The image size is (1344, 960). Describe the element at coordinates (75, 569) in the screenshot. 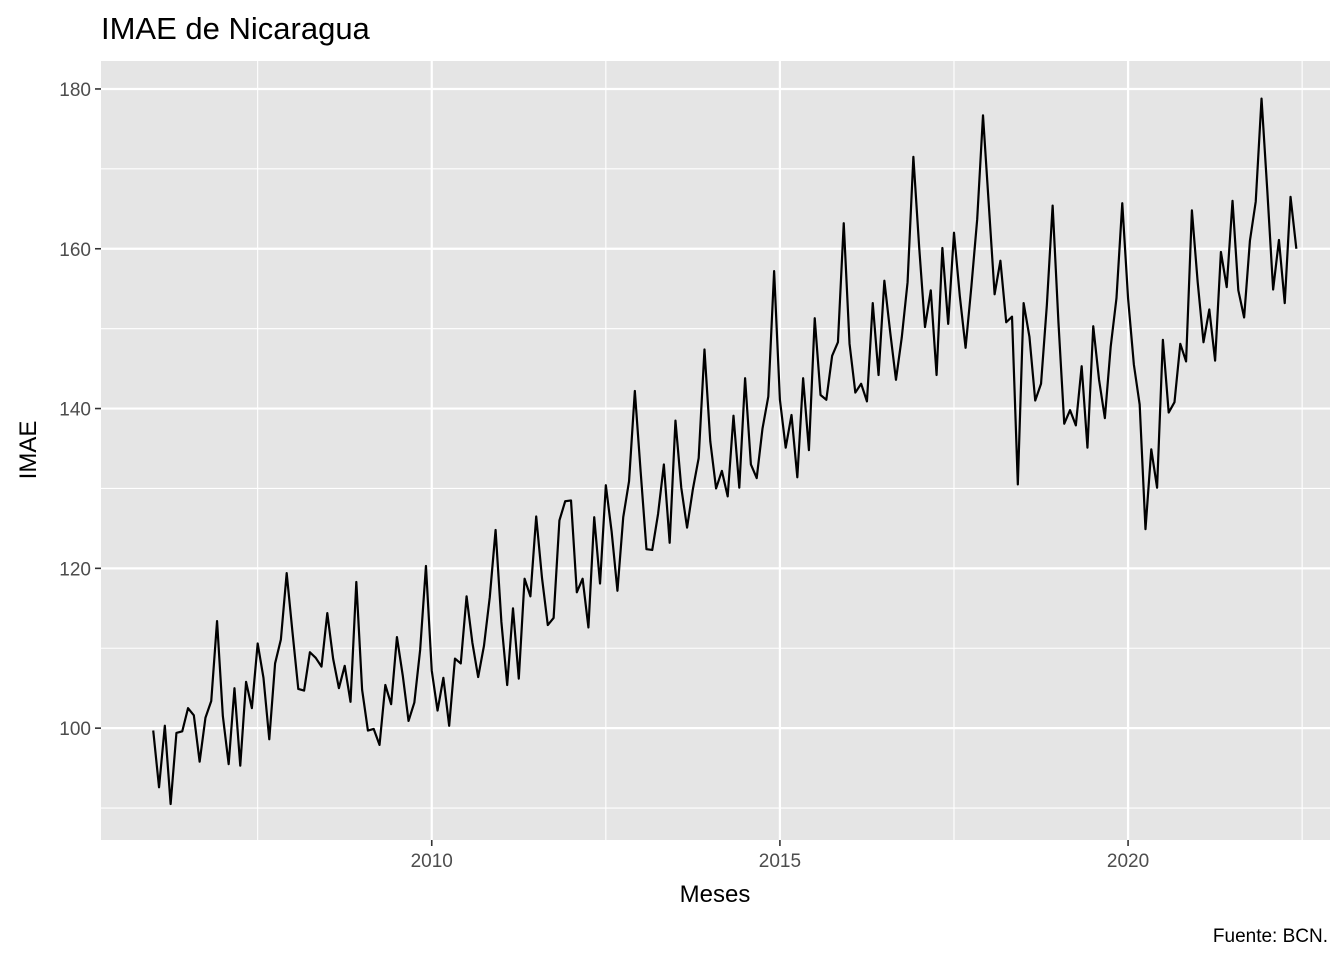

I see `y-tick-label: 120` at that location.